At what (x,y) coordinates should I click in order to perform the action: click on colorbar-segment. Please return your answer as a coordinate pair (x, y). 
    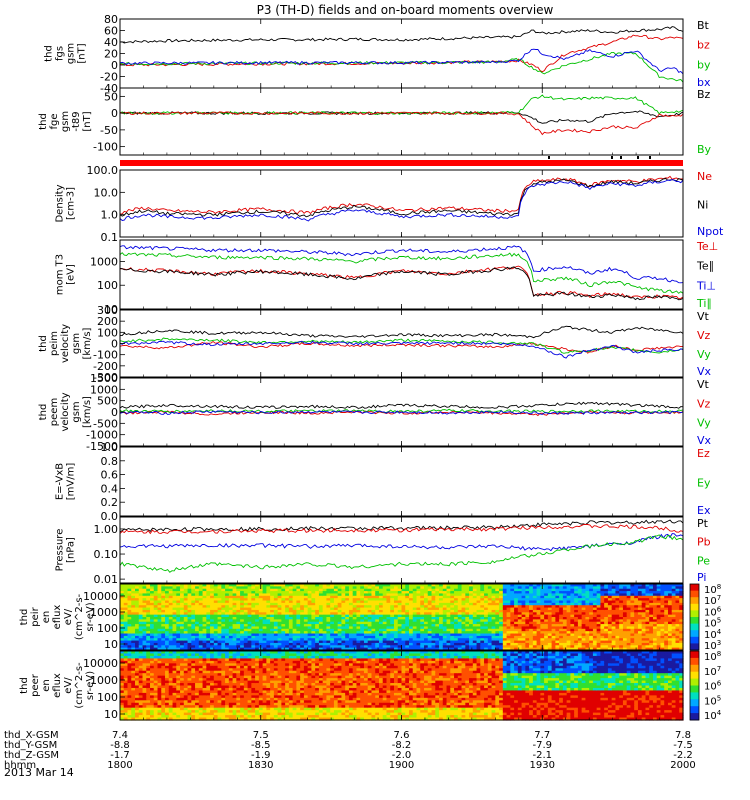
    Looking at the image, I should click on (694, 601).